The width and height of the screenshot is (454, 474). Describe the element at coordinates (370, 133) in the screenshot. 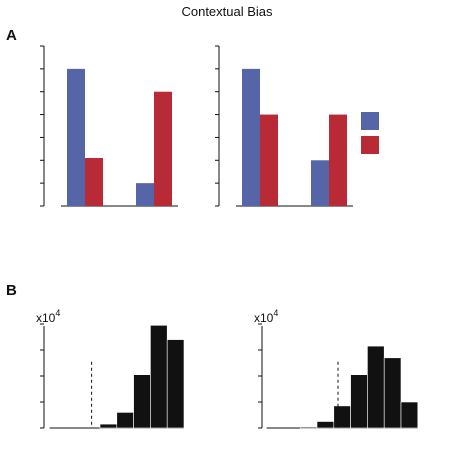

I see `legend` at that location.